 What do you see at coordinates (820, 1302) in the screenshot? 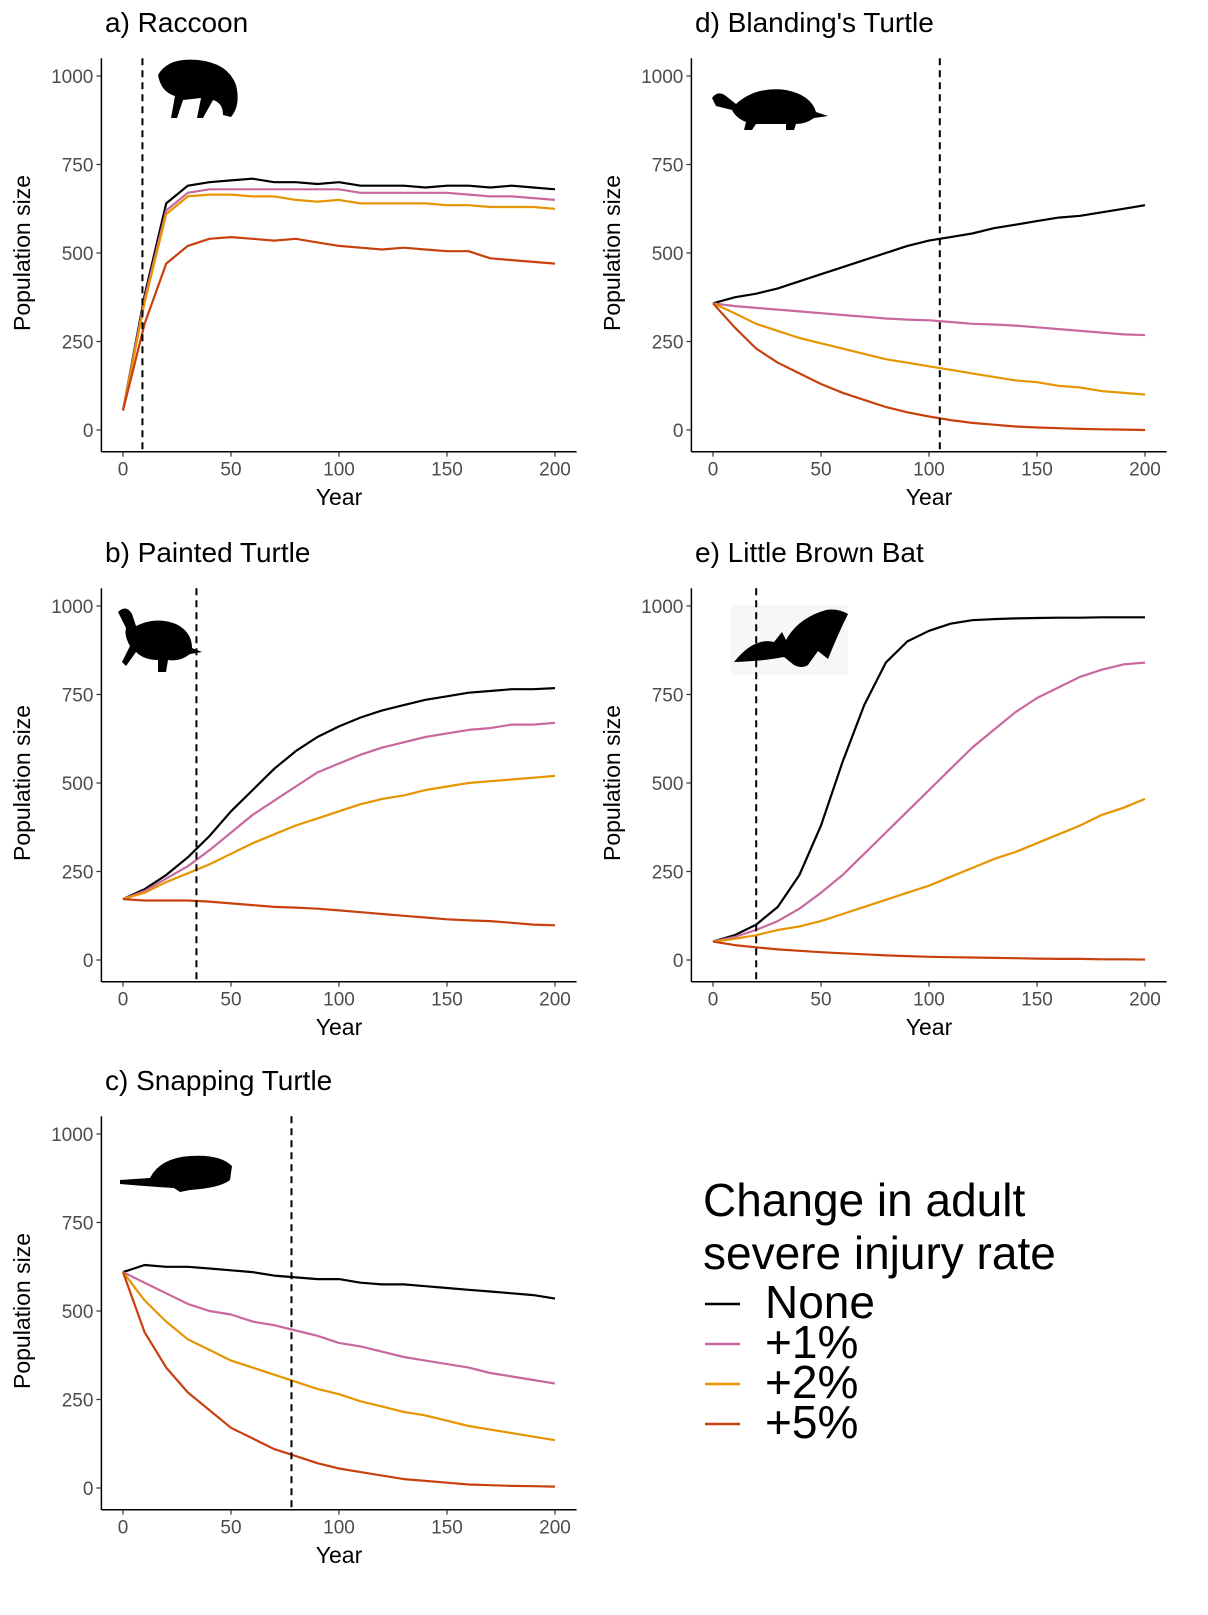
I see `legend-label: None` at bounding box center [820, 1302].